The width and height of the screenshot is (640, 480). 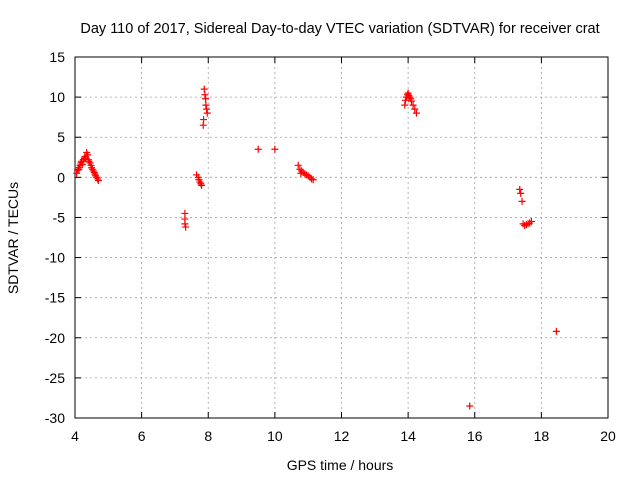 I want to click on y-tick-label: -5, so click(x=59, y=217).